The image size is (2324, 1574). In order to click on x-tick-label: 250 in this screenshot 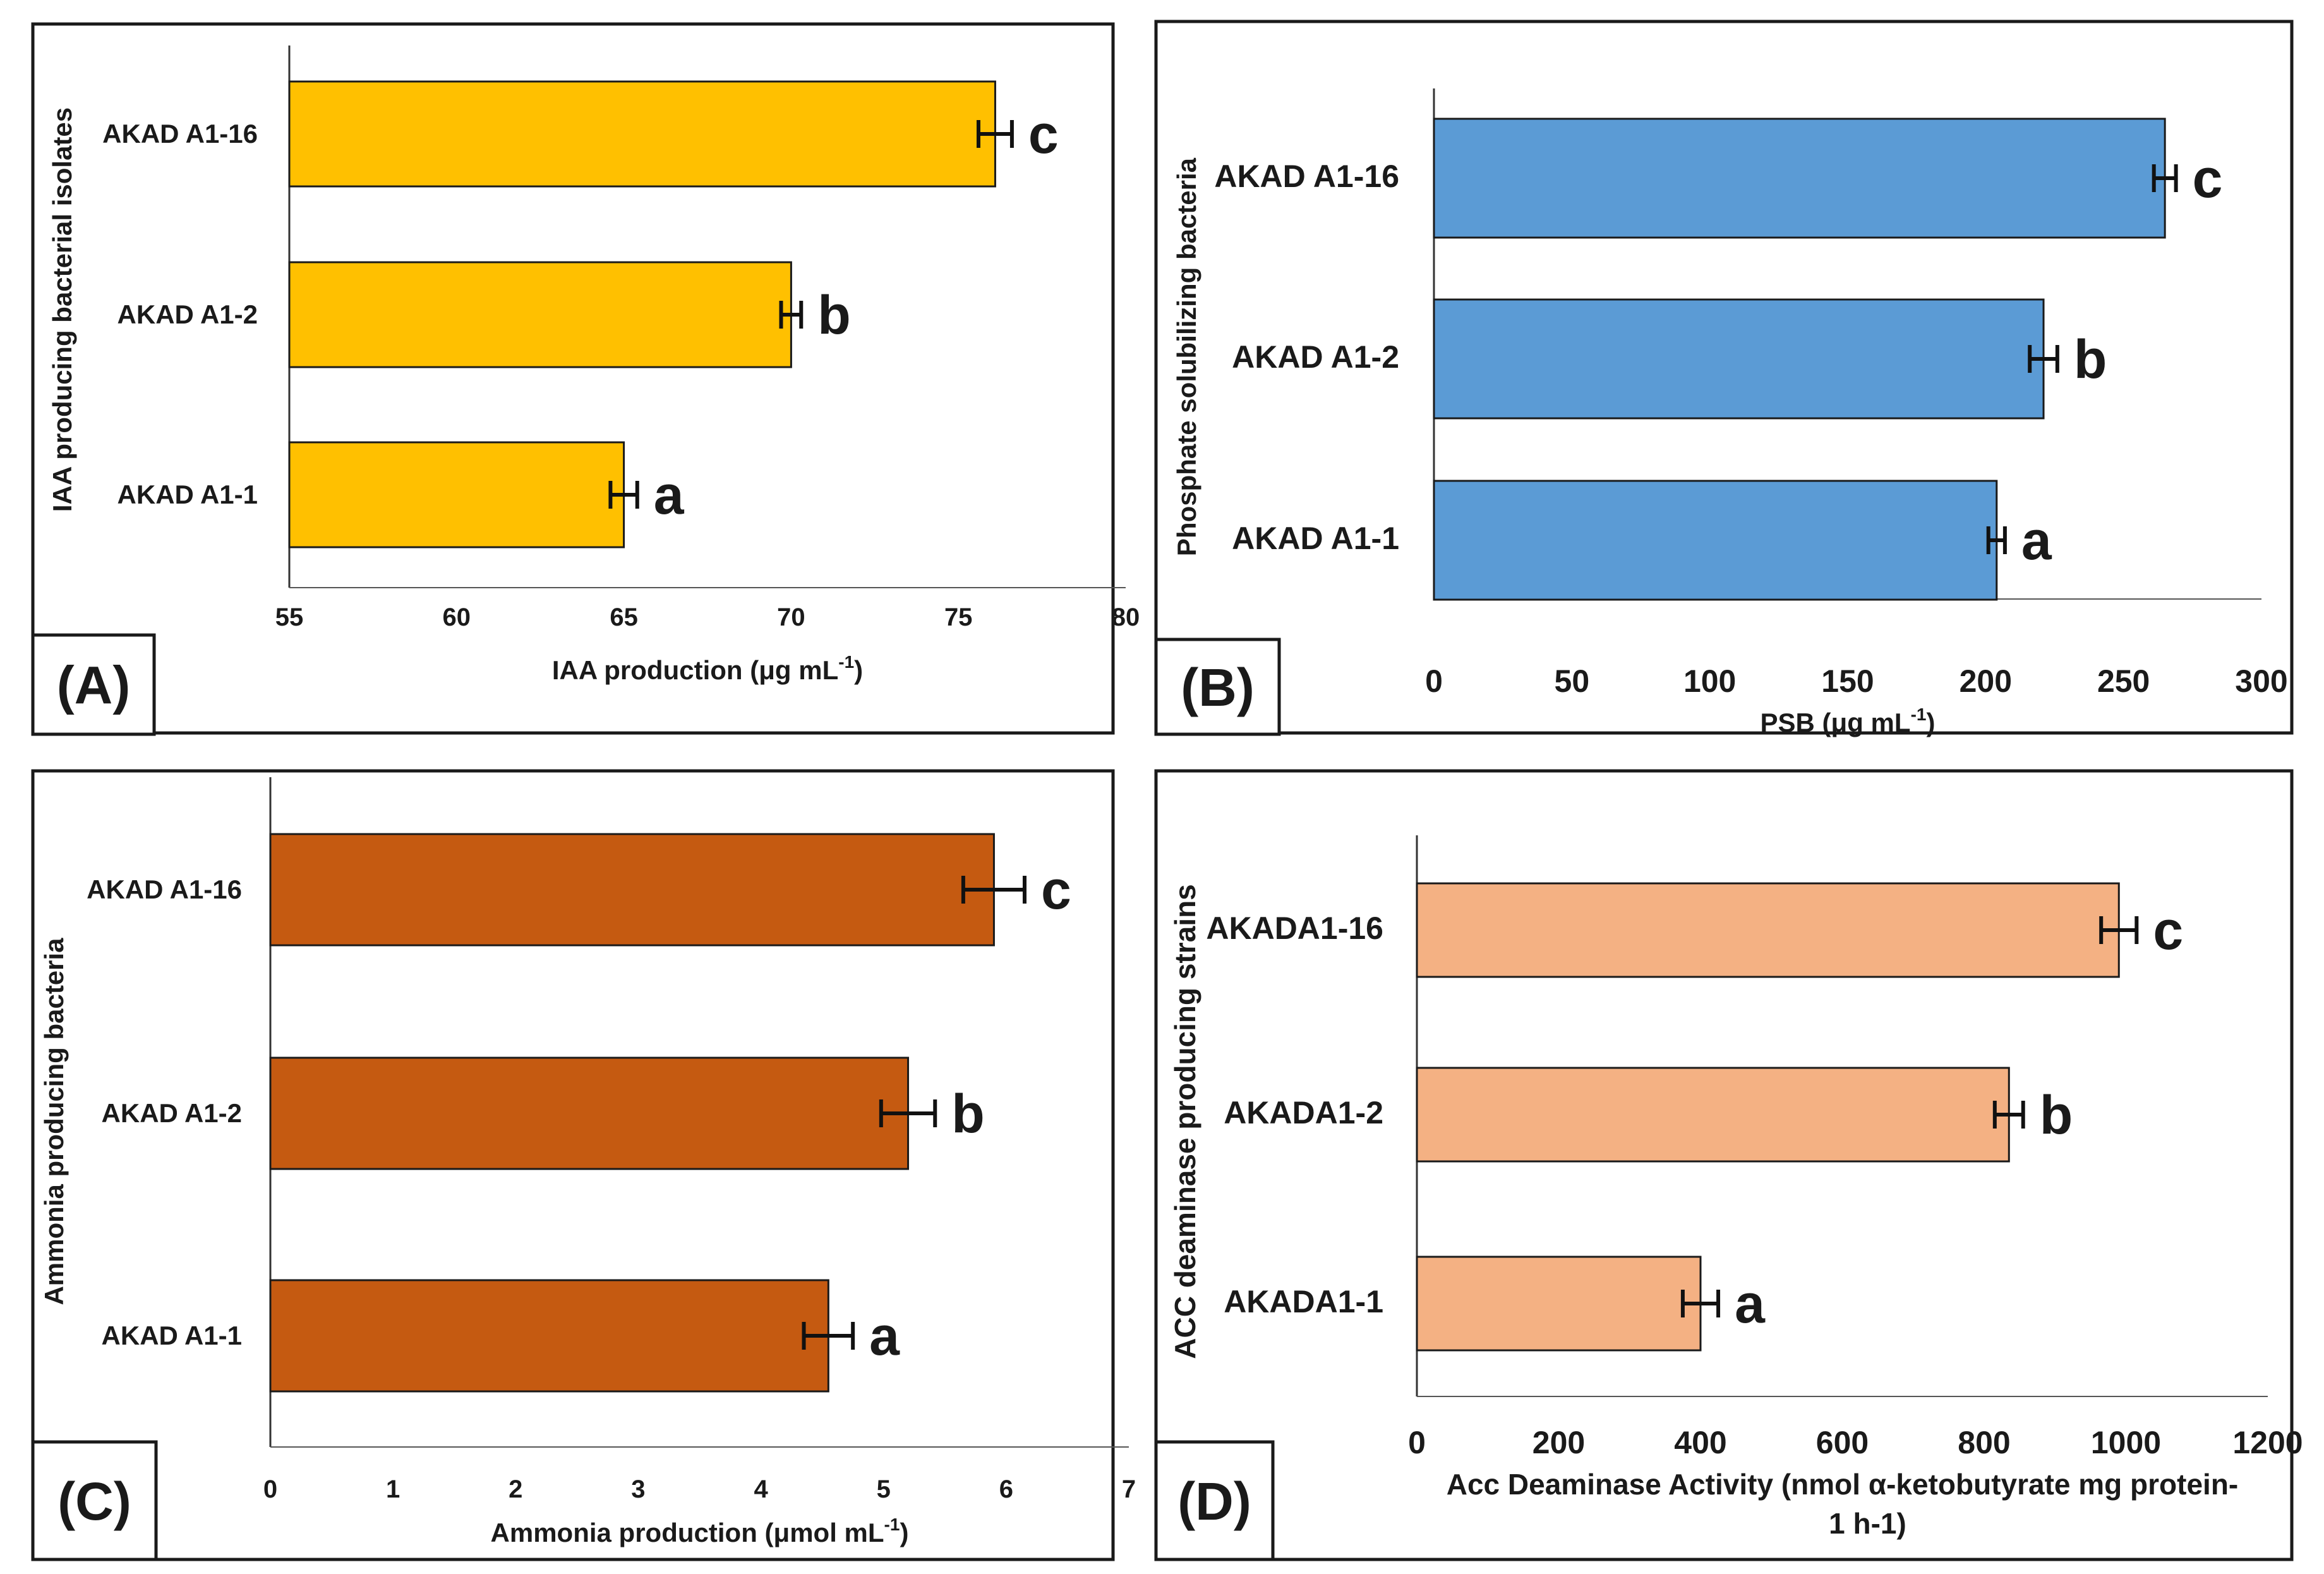, I will do `click(2123, 681)`.